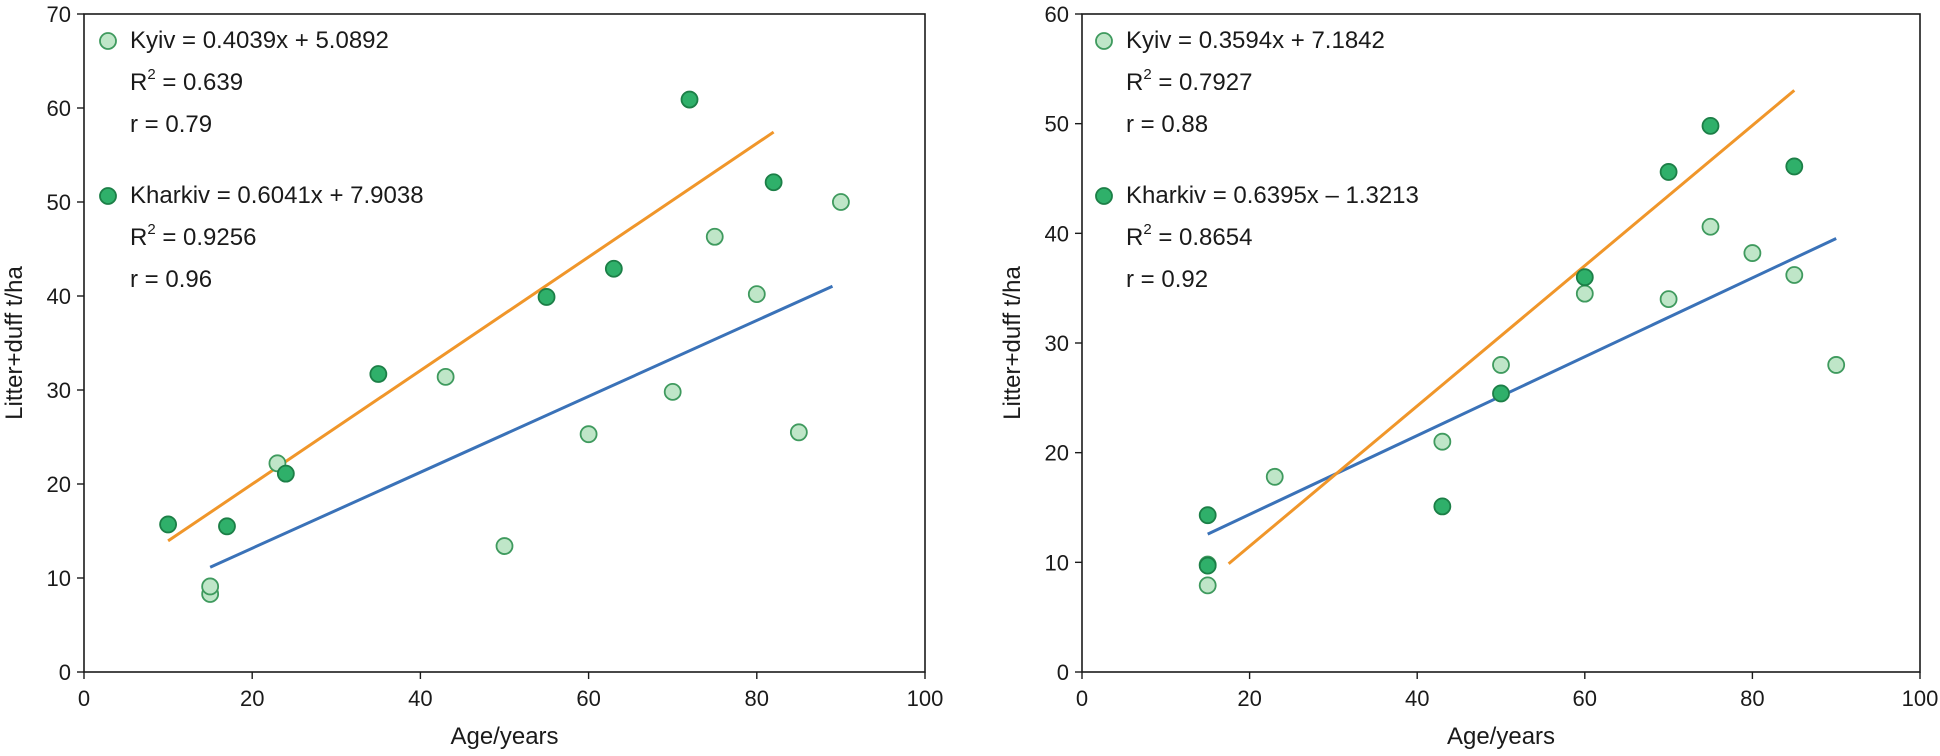 The image size is (1940, 756). What do you see at coordinates (1167, 279) in the screenshot?
I see `legend-r-value: r = 0.92` at bounding box center [1167, 279].